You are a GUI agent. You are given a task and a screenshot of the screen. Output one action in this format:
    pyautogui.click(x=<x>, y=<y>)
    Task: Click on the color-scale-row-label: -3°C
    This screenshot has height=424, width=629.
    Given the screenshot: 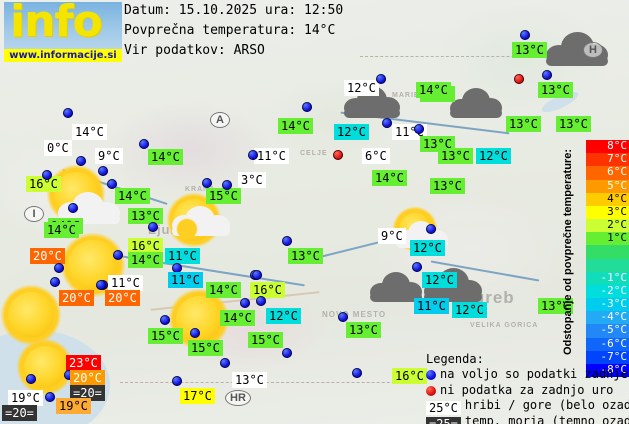 What is the action you would take?
    pyautogui.click(x=614, y=304)
    